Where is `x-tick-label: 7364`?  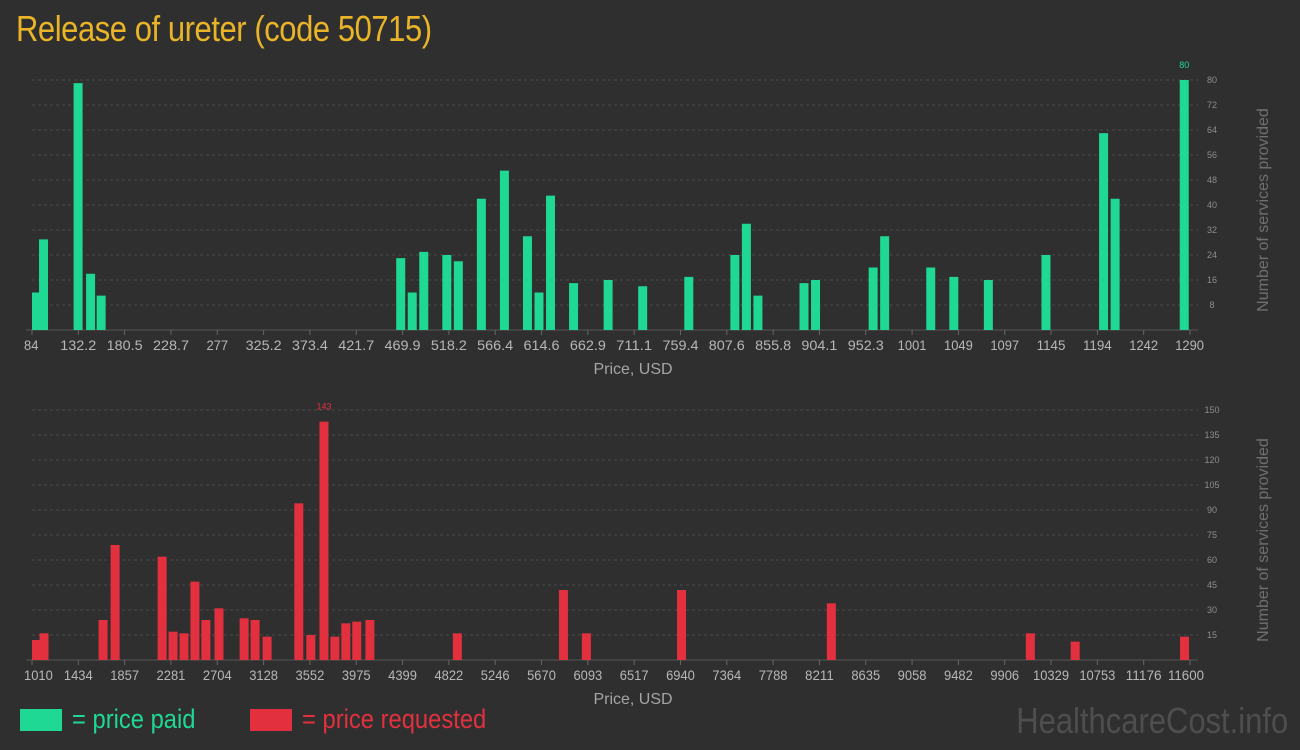
x-tick-label: 7364 is located at coordinates (726, 675).